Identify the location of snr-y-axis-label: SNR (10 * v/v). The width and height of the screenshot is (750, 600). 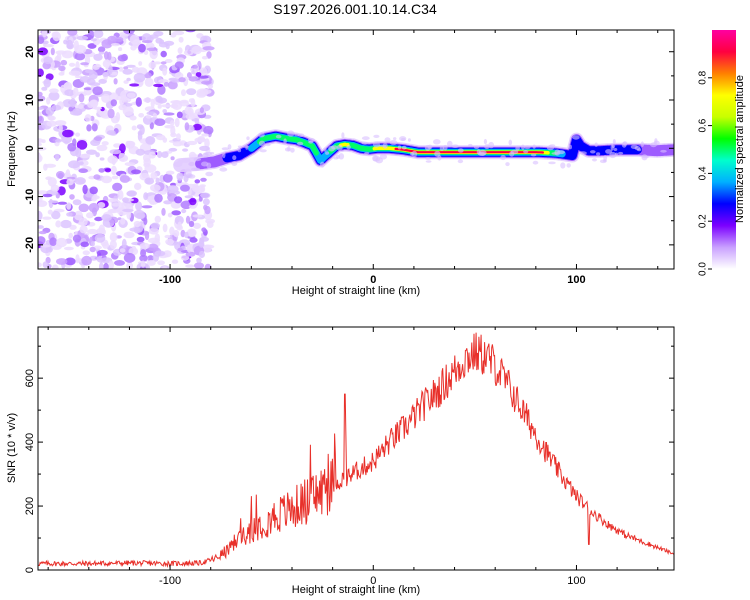
(12, 448).